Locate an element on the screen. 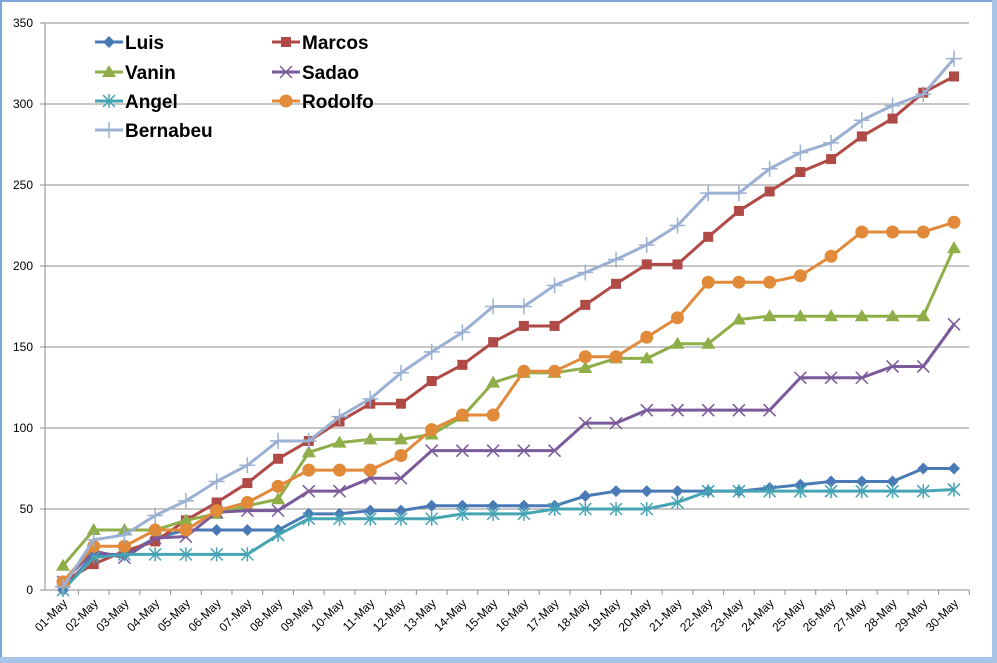 The height and width of the screenshot is (663, 997). x-tick-label: 26-May is located at coordinates (819, 615).